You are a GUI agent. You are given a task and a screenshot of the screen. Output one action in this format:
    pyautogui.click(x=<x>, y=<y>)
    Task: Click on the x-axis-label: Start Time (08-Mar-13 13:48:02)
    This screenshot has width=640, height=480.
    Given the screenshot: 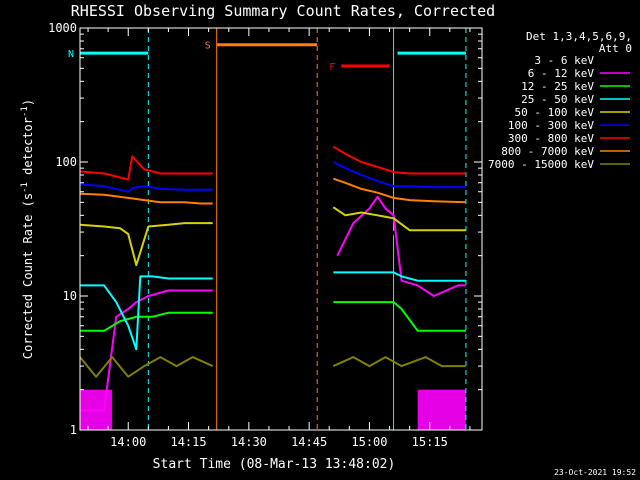 What is the action you would take?
    pyautogui.click(x=274, y=464)
    